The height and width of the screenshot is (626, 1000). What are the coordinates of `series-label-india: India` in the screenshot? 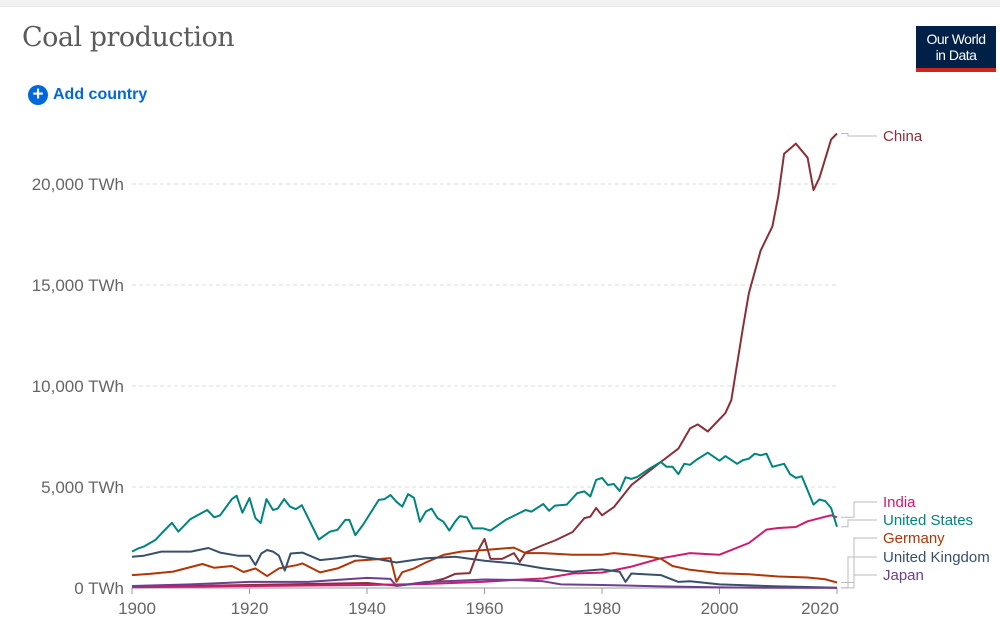 It's located at (899, 502).